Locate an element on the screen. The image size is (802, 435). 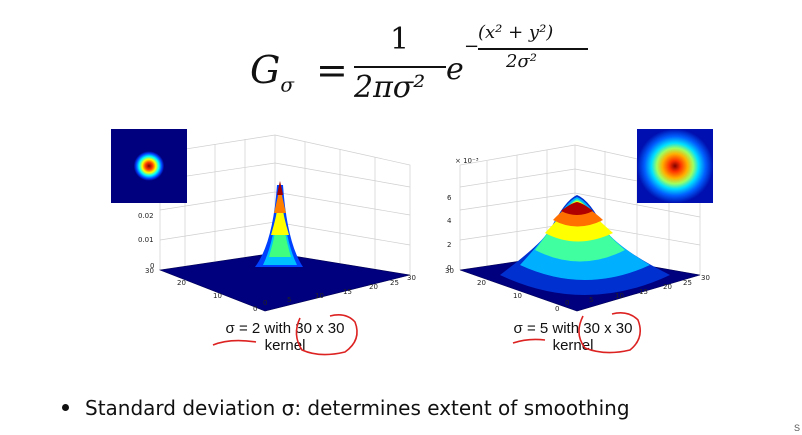
kernel-inset-left is located at coordinates (149, 166).